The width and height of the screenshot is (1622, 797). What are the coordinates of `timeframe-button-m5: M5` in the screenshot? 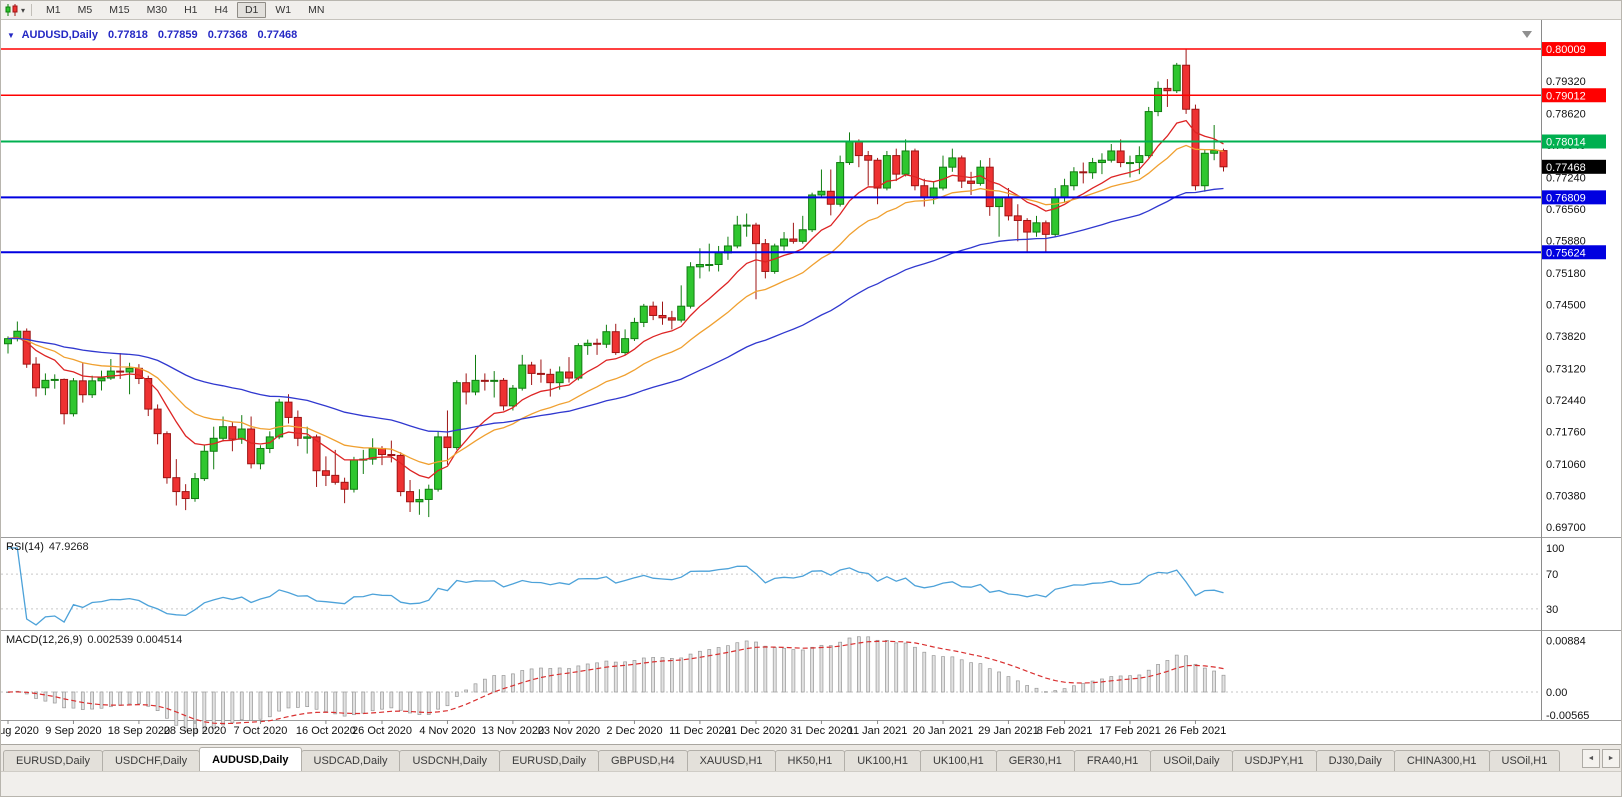 It's located at (85, 10).